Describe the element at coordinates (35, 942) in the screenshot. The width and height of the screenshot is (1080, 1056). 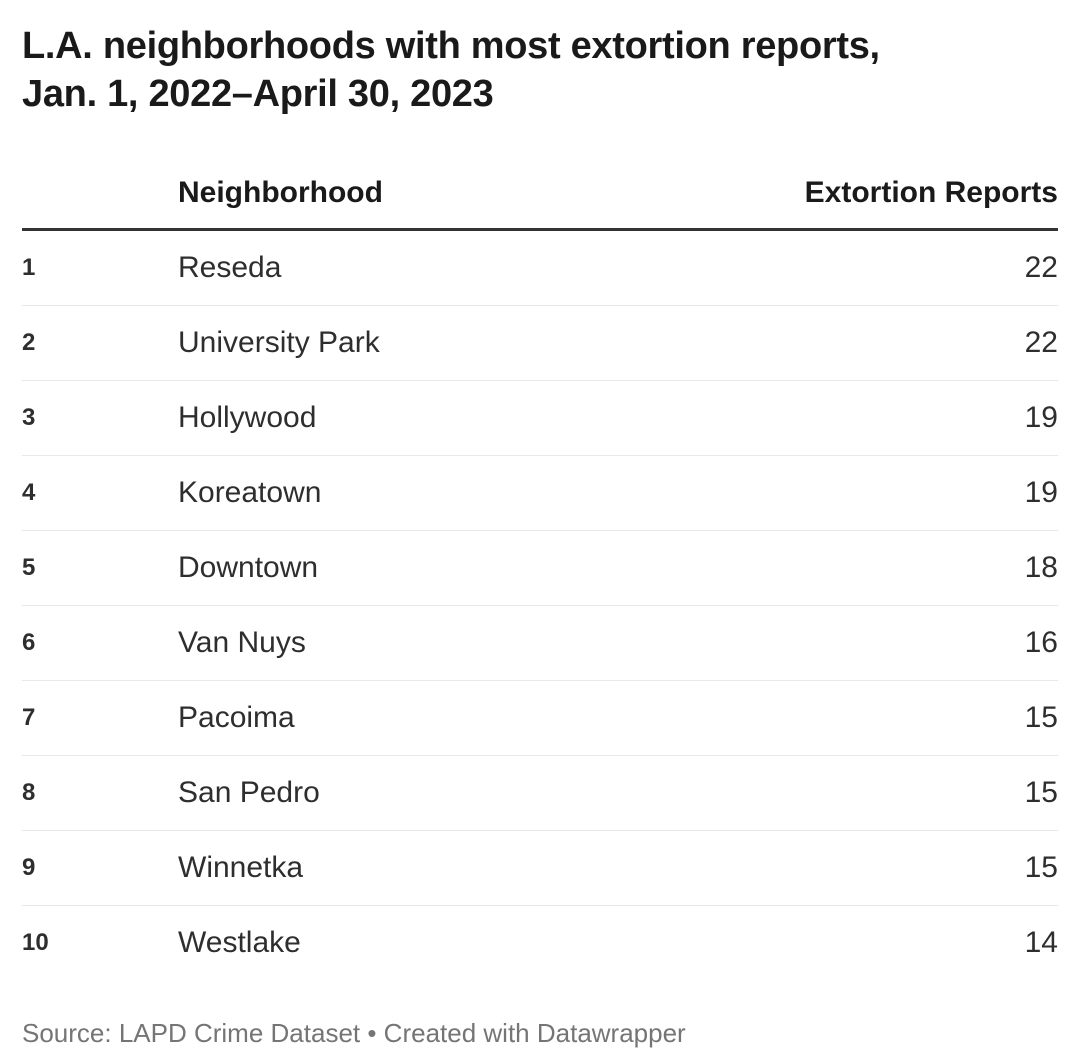
I see `rank-cell: 10` at that location.